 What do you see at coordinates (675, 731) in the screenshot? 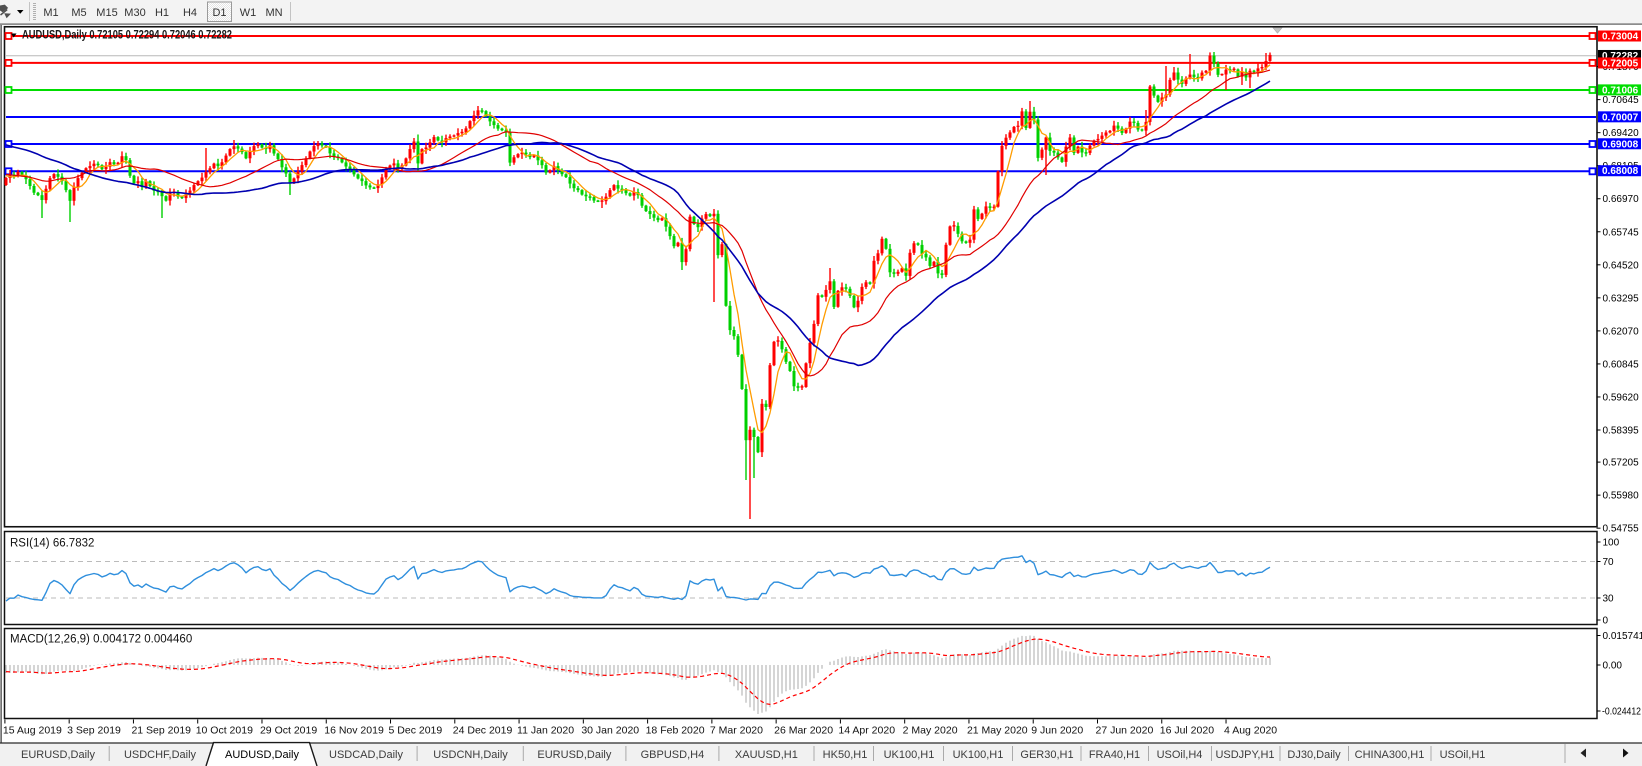
I see `svg-text: 18 Feb 2020` at bounding box center [675, 731].